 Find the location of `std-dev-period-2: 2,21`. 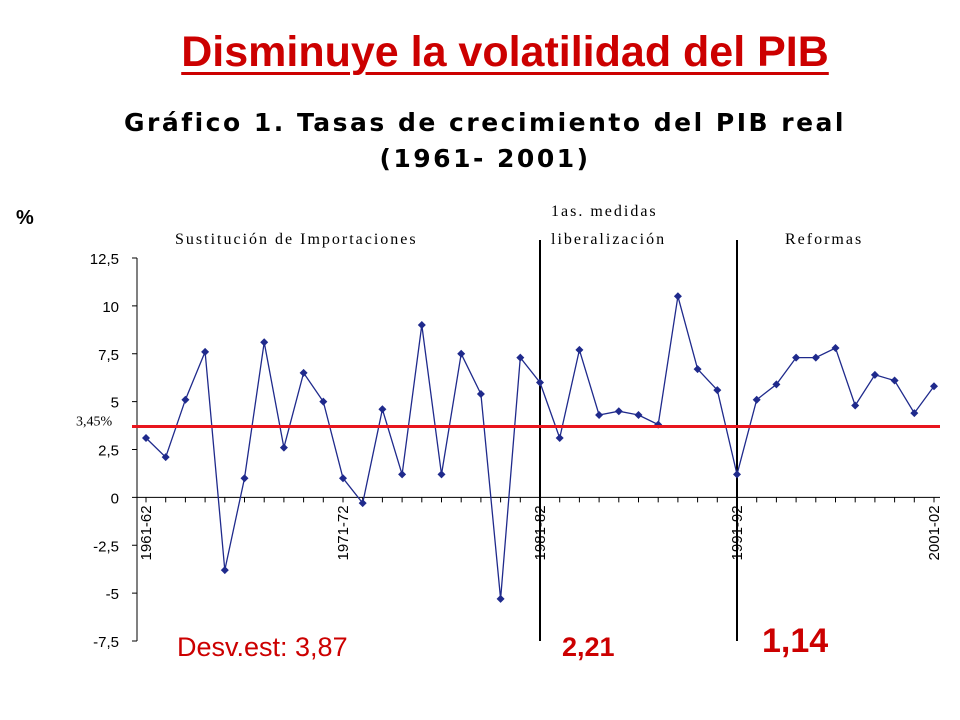

std-dev-period-2: 2,21 is located at coordinates (588, 647).